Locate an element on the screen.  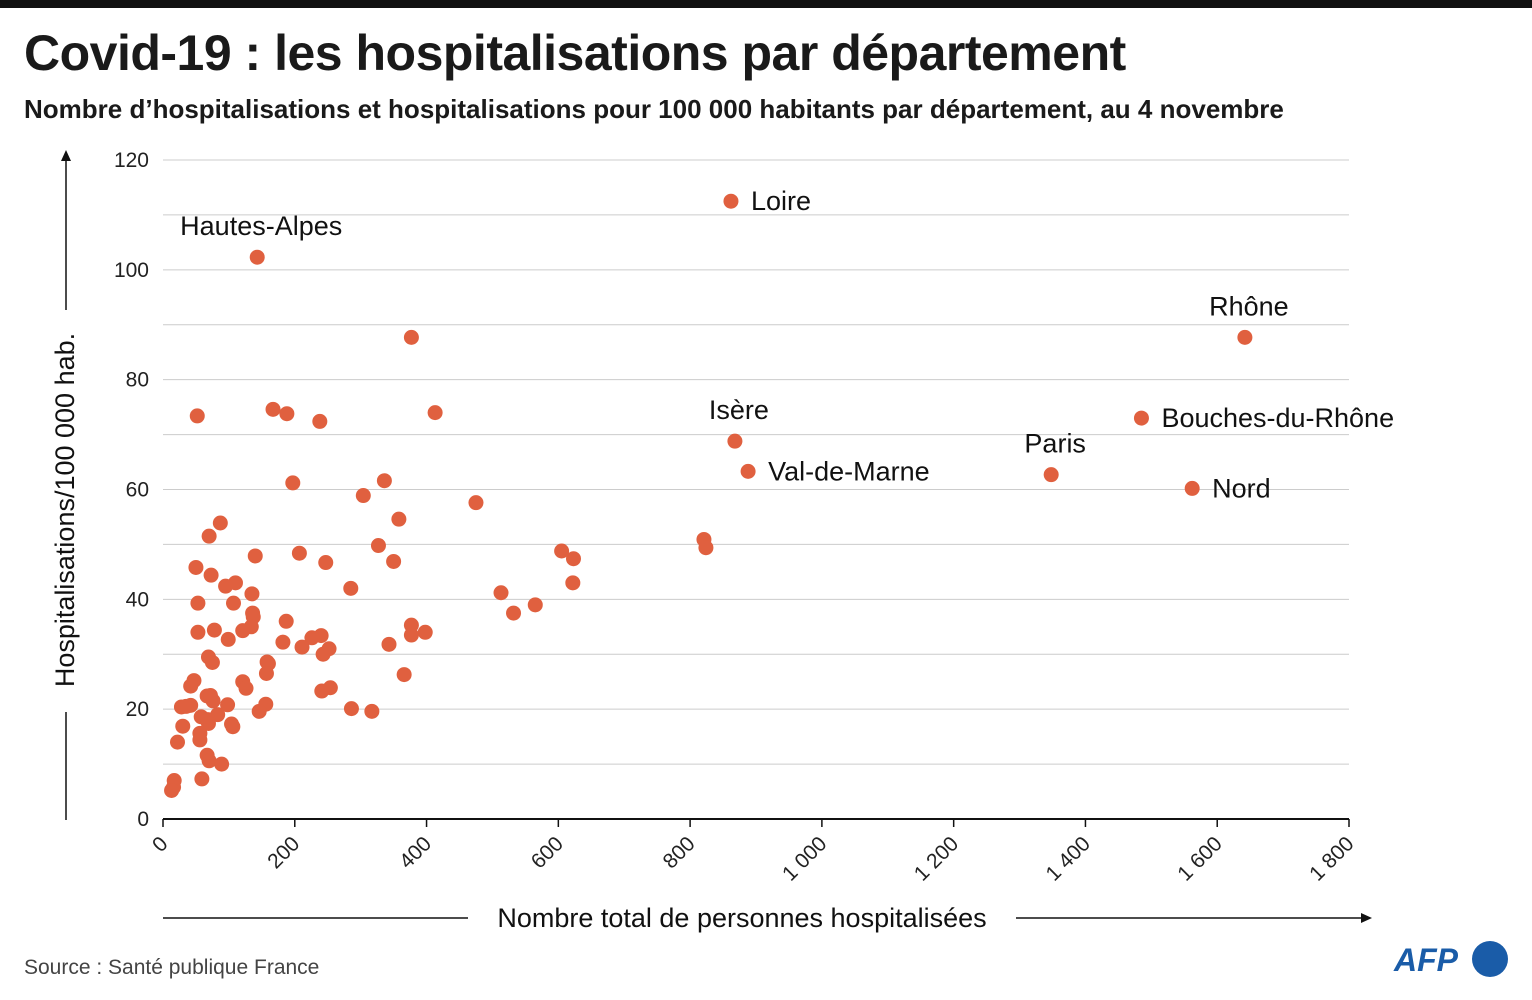
y-tick-label: 20 is located at coordinates (137, 709).